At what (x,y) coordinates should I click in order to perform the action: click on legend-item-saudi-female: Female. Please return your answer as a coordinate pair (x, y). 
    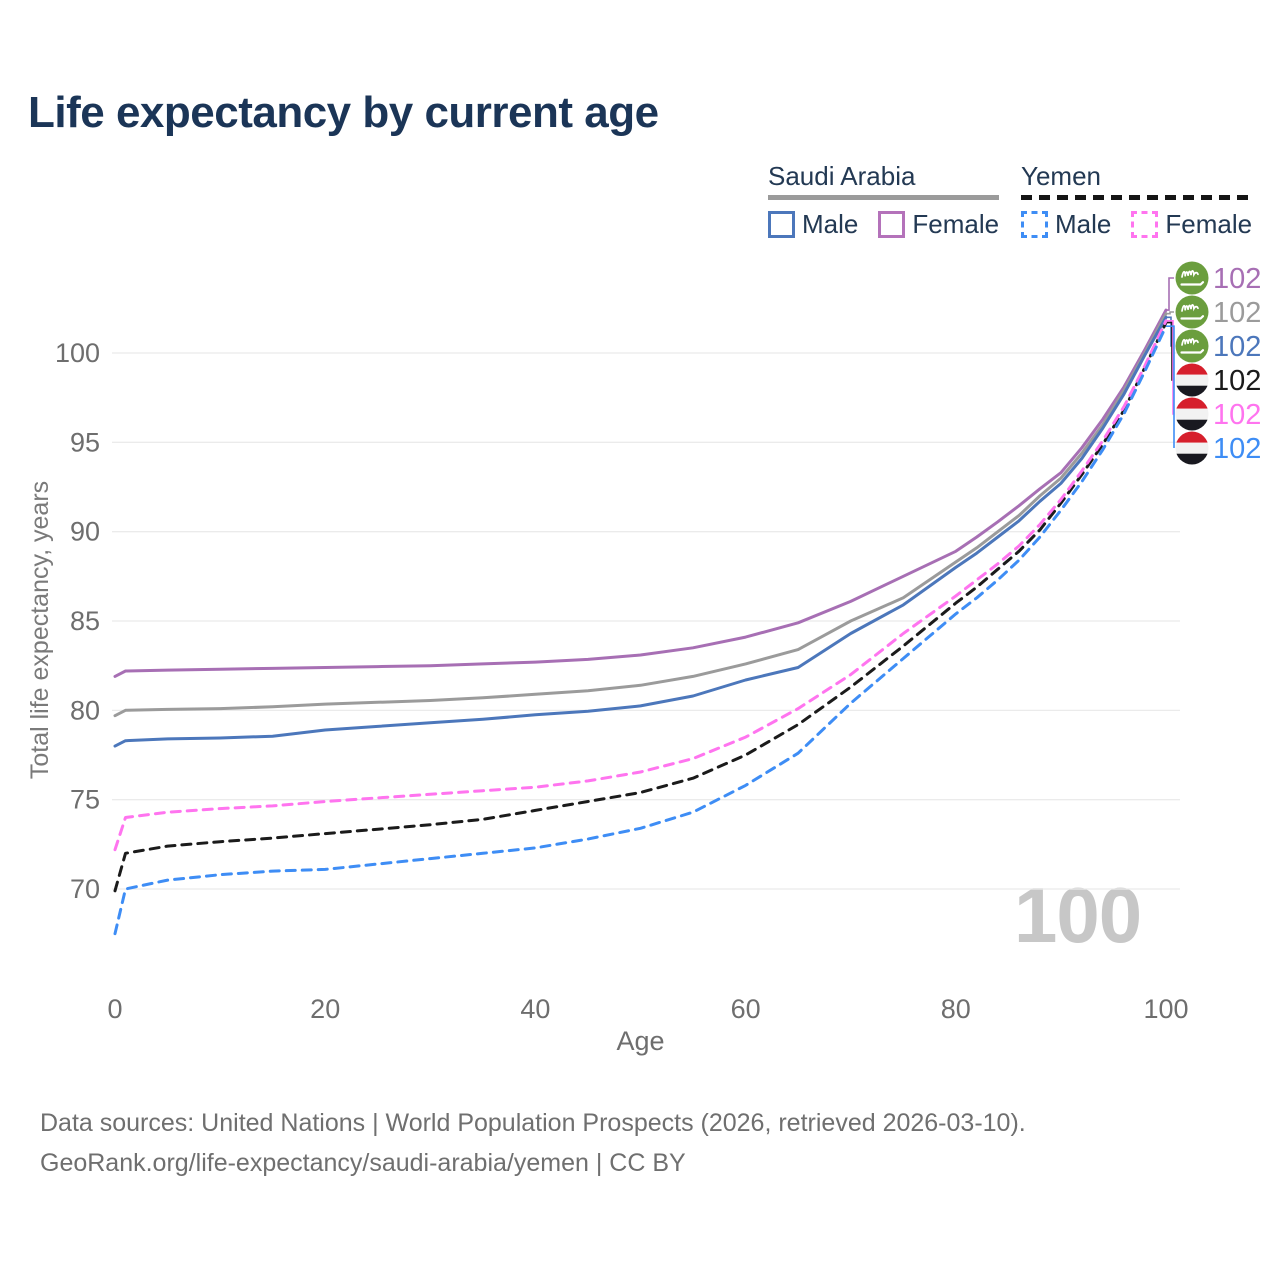
    Looking at the image, I should click on (938, 224).